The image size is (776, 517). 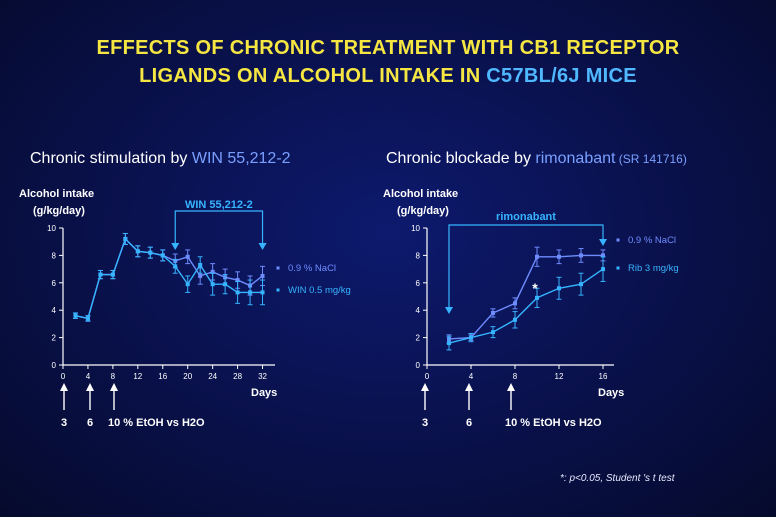 What do you see at coordinates (603, 376) in the screenshot?
I see `right-xtick-label: 16` at bounding box center [603, 376].